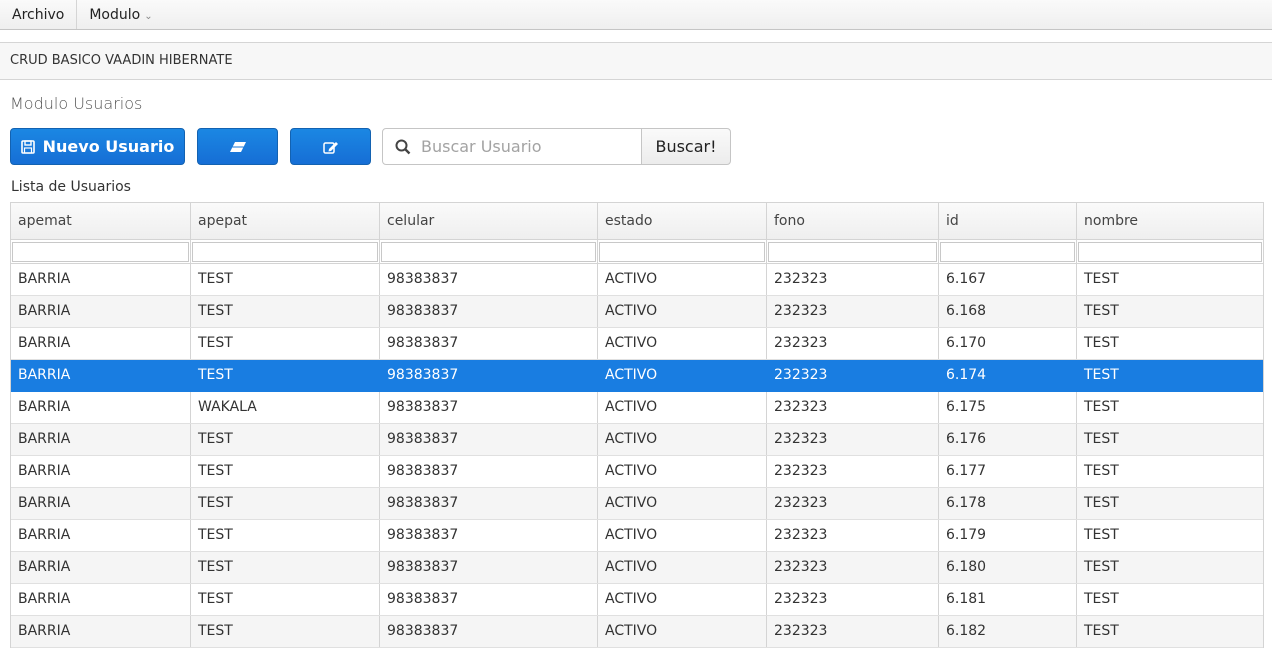  I want to click on menu-archivo: Archivo, so click(39, 14).